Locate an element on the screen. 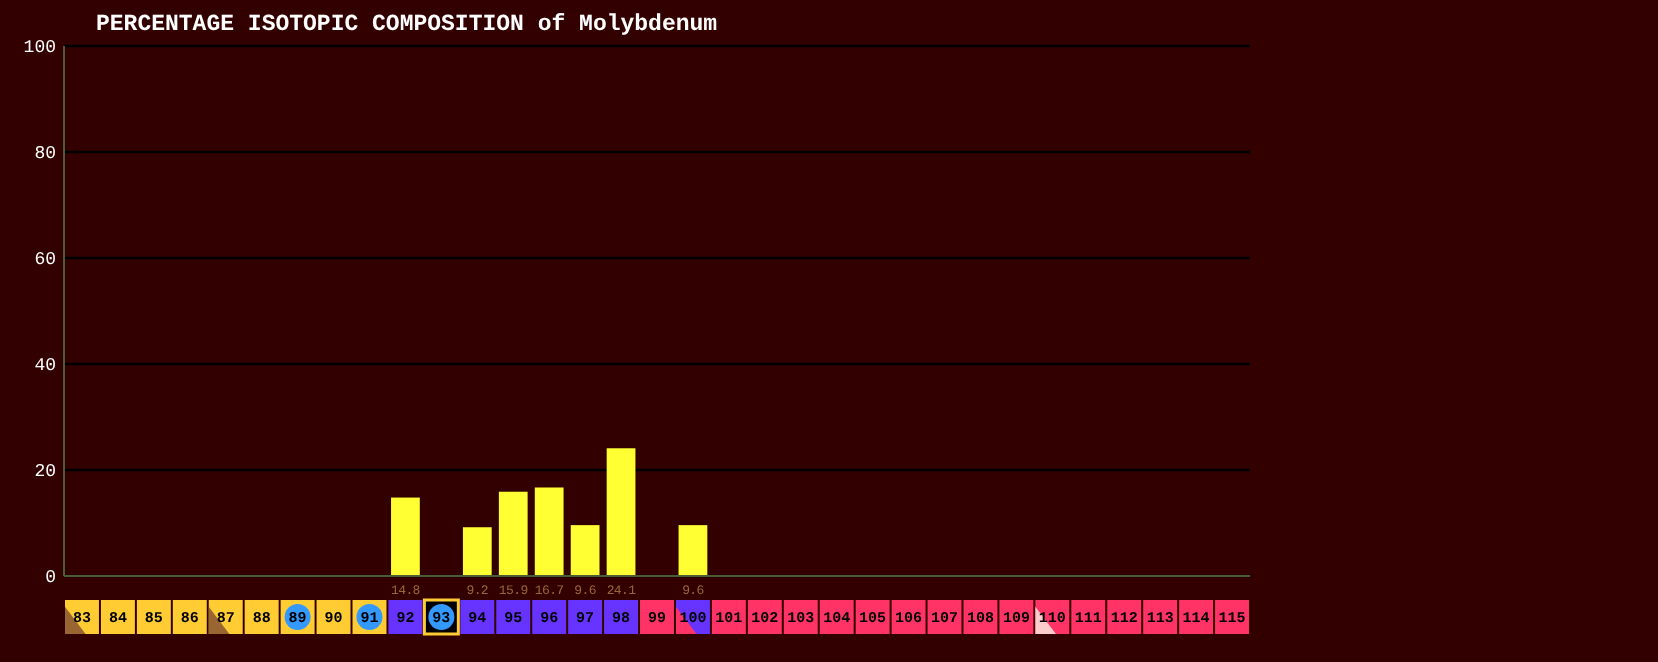 The image size is (1658, 662). y-tick-label: 20 is located at coordinates (45, 472).